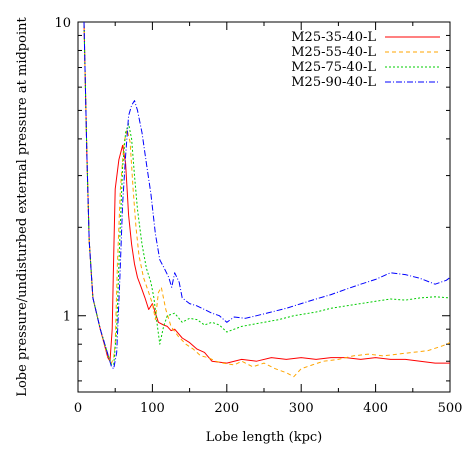 This screenshot has height=463, width=463. Describe the element at coordinates (264, 437) in the screenshot. I see `x-axis-title: Lobe length (kpc)` at that location.